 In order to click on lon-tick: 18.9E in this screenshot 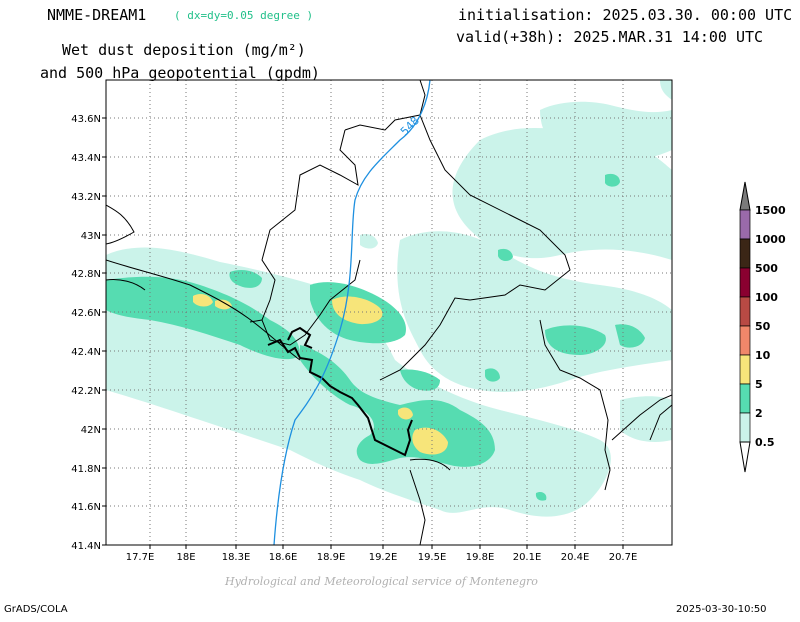, I will do `click(331, 557)`.